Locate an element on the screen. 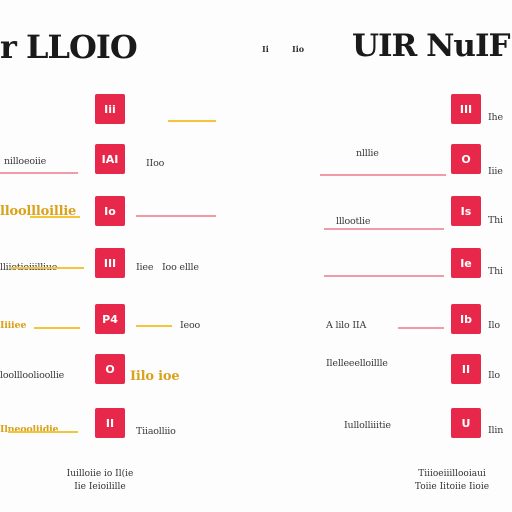 The width and height of the screenshot is (512, 512). right-label-12: Ilin is located at coordinates (496, 430).